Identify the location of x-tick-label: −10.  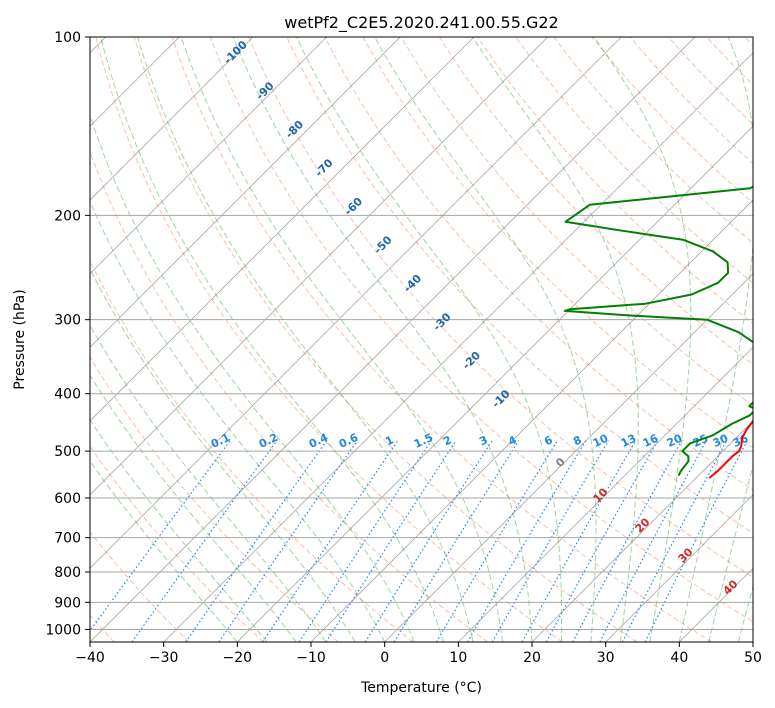
(311, 658).